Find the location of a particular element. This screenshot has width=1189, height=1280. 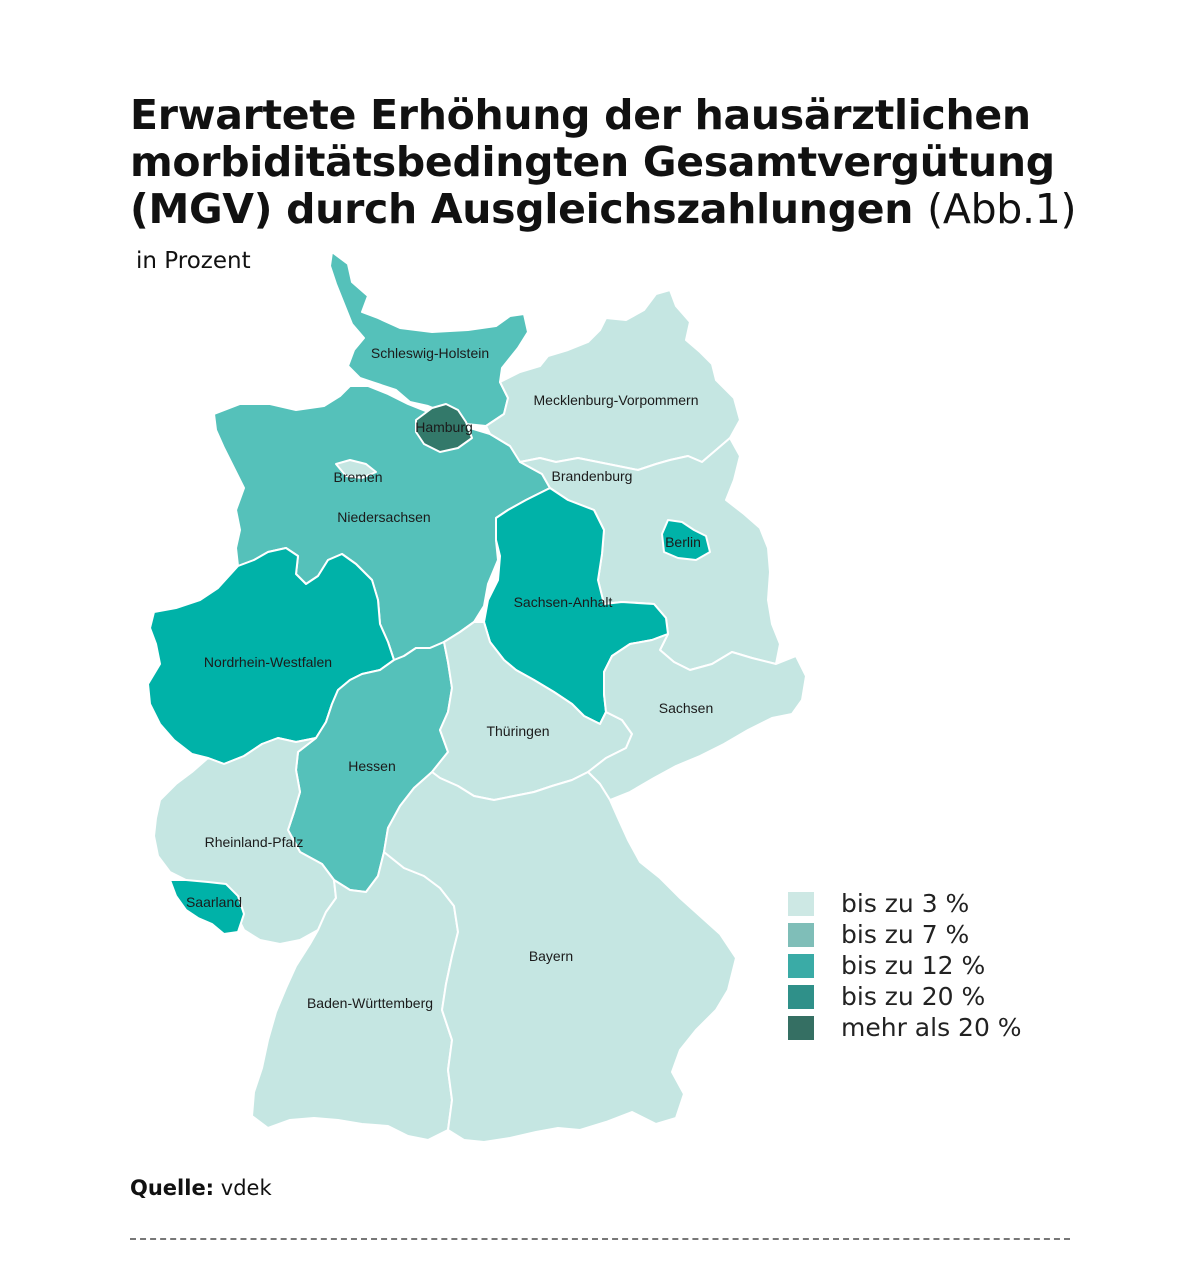

legend-item: bis zu 7 % is located at coordinates (905, 934).